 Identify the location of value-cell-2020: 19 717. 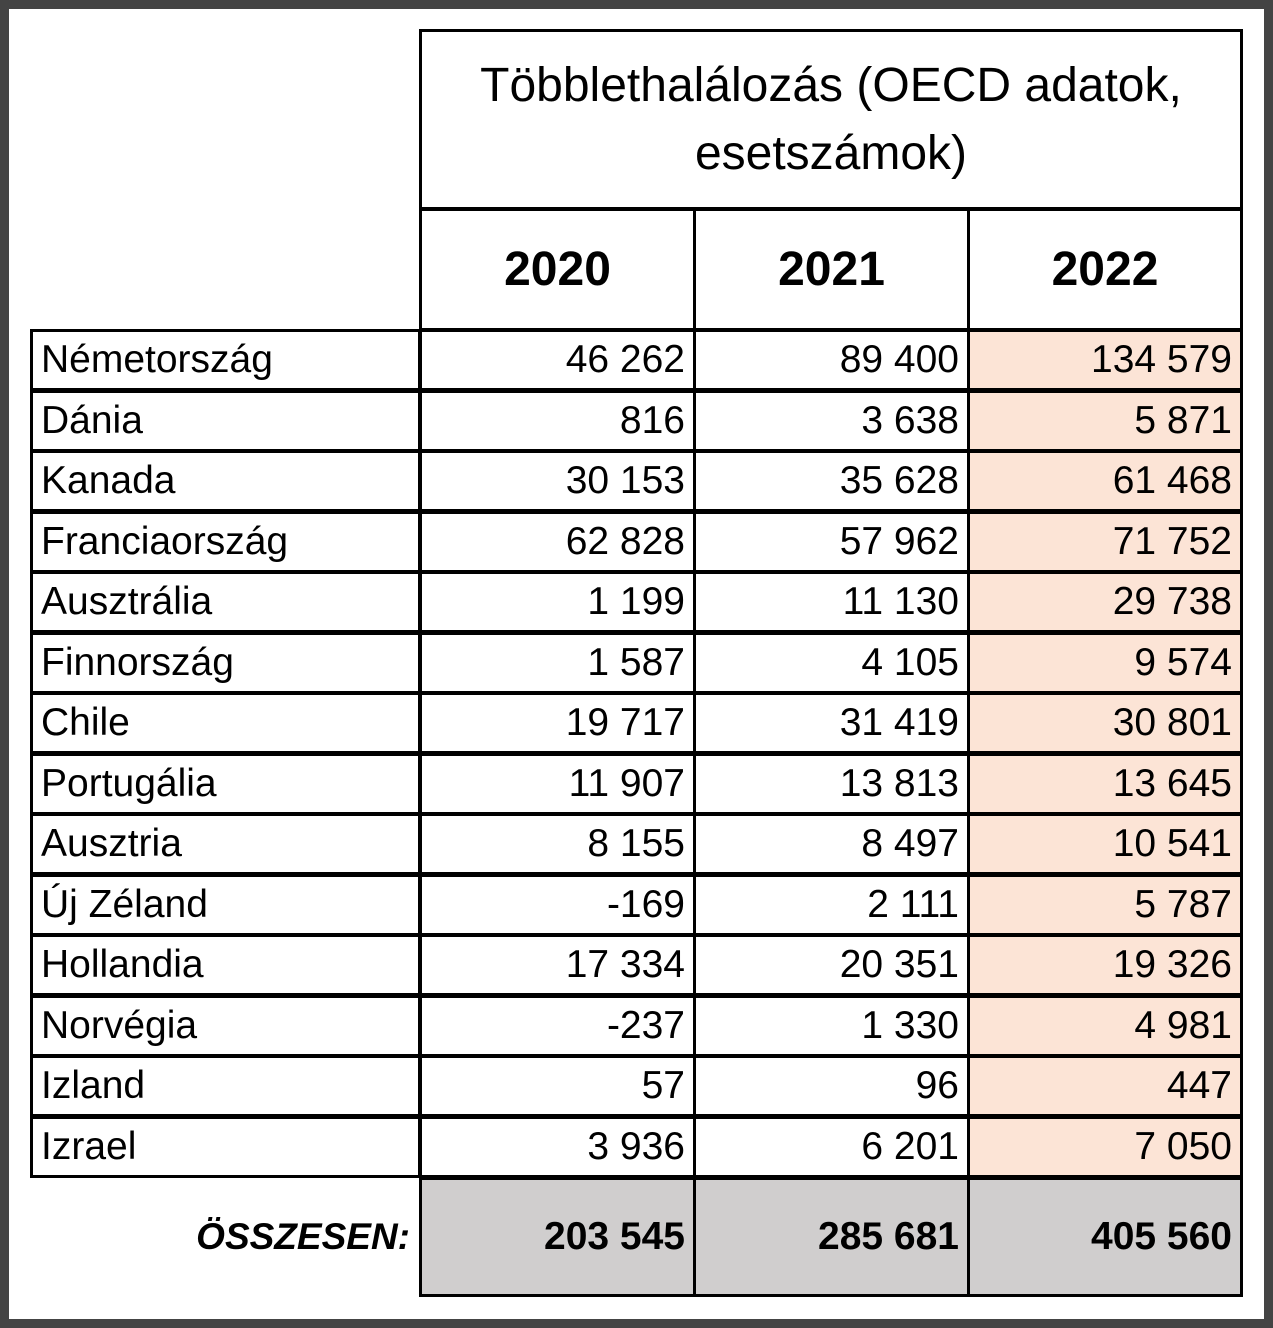
(557, 723).